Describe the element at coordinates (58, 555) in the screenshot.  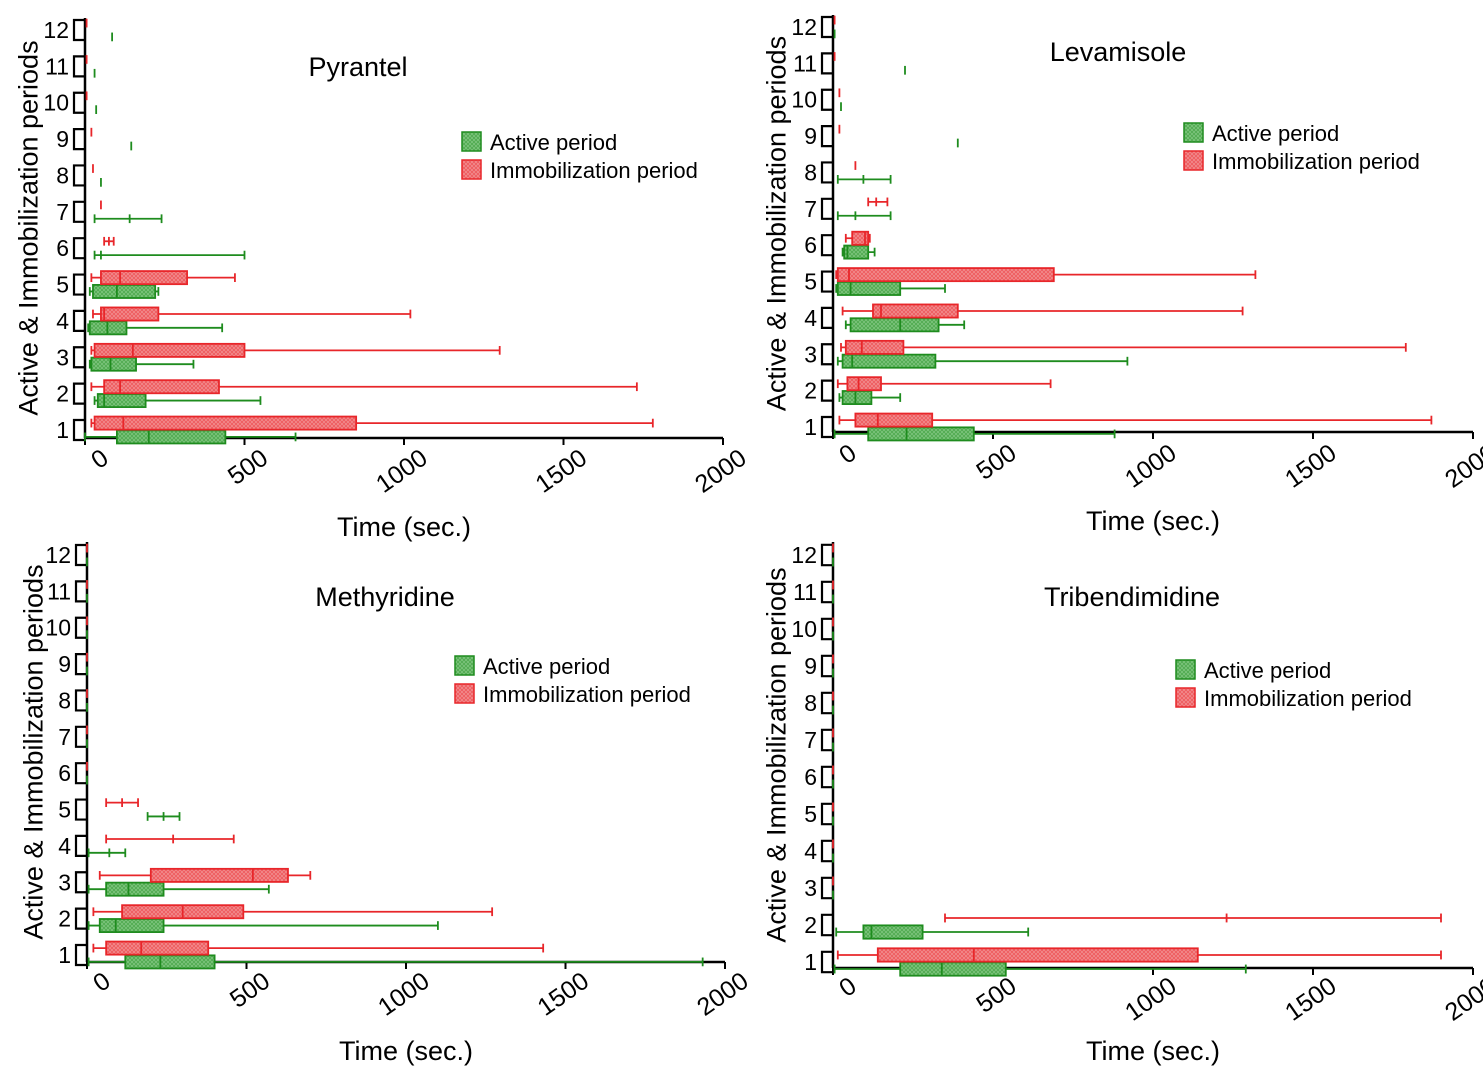
I see `y-tick-label: 12` at that location.